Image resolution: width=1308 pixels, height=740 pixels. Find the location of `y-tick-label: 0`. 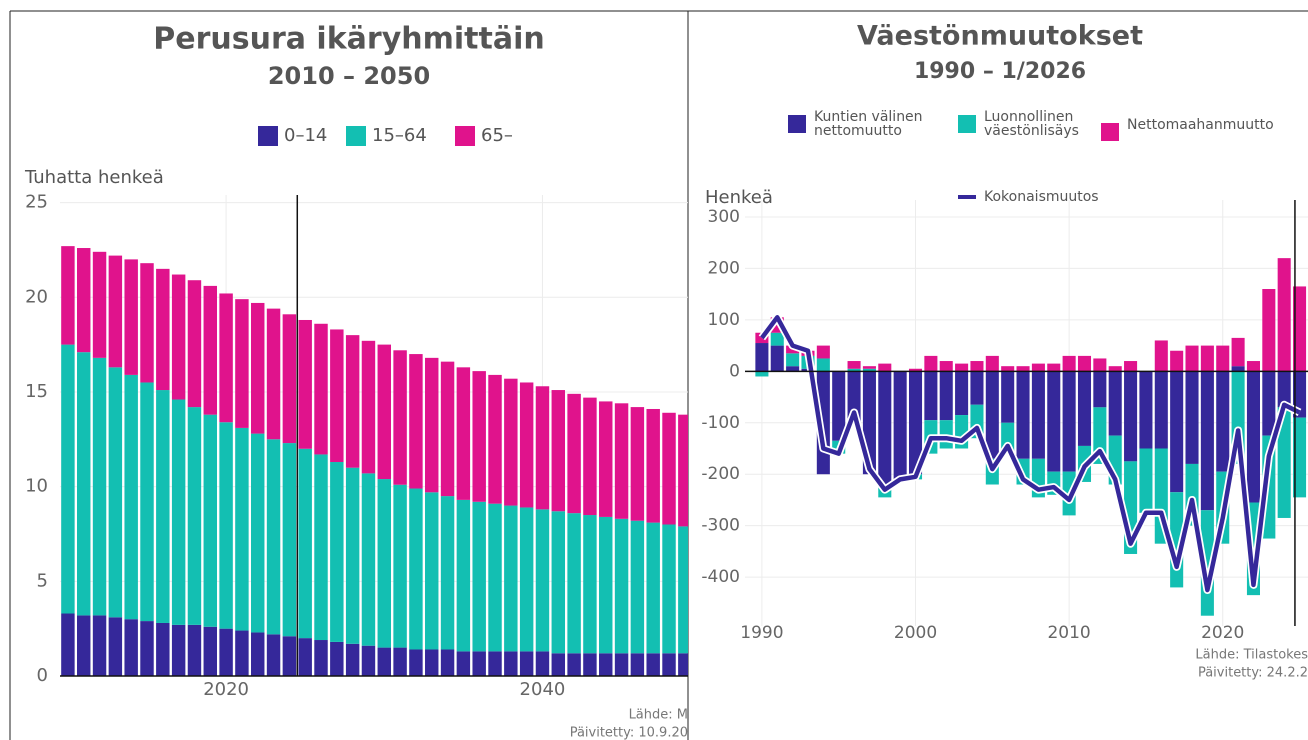

y-tick-label: 0 is located at coordinates (42, 675).